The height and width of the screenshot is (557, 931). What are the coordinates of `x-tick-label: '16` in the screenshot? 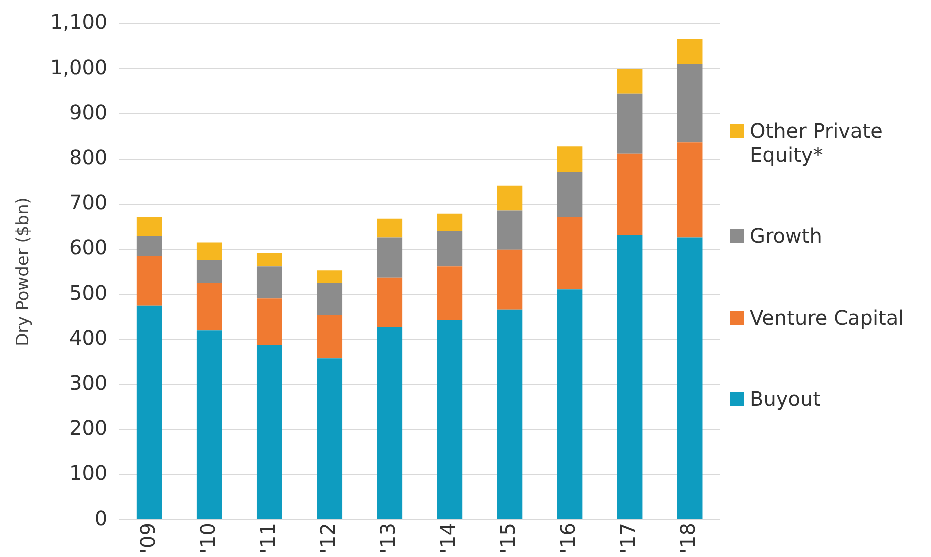 It's located at (568, 538).